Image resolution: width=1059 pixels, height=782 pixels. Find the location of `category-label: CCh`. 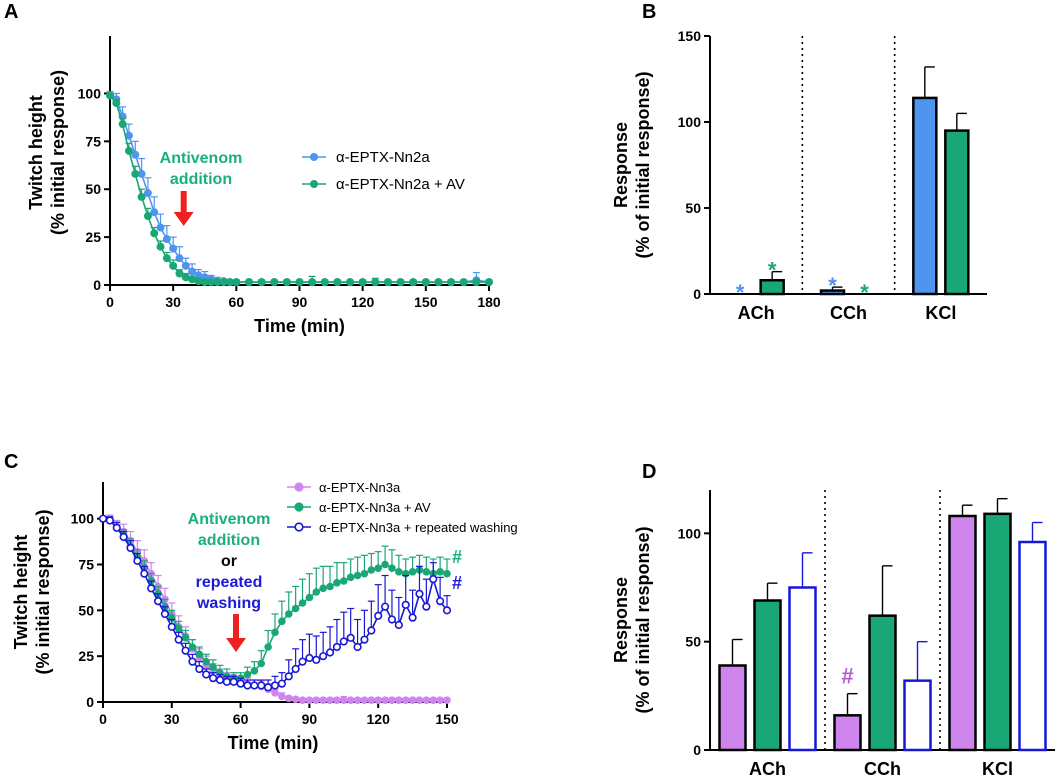

category-label: CCh is located at coordinates (848, 313).